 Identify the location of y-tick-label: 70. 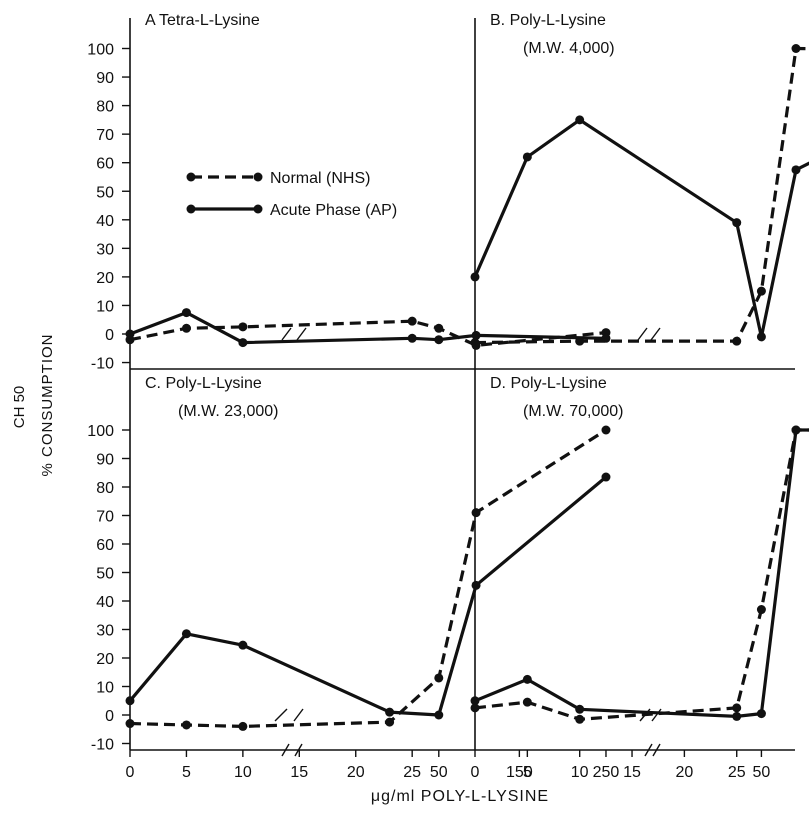
(105, 135).